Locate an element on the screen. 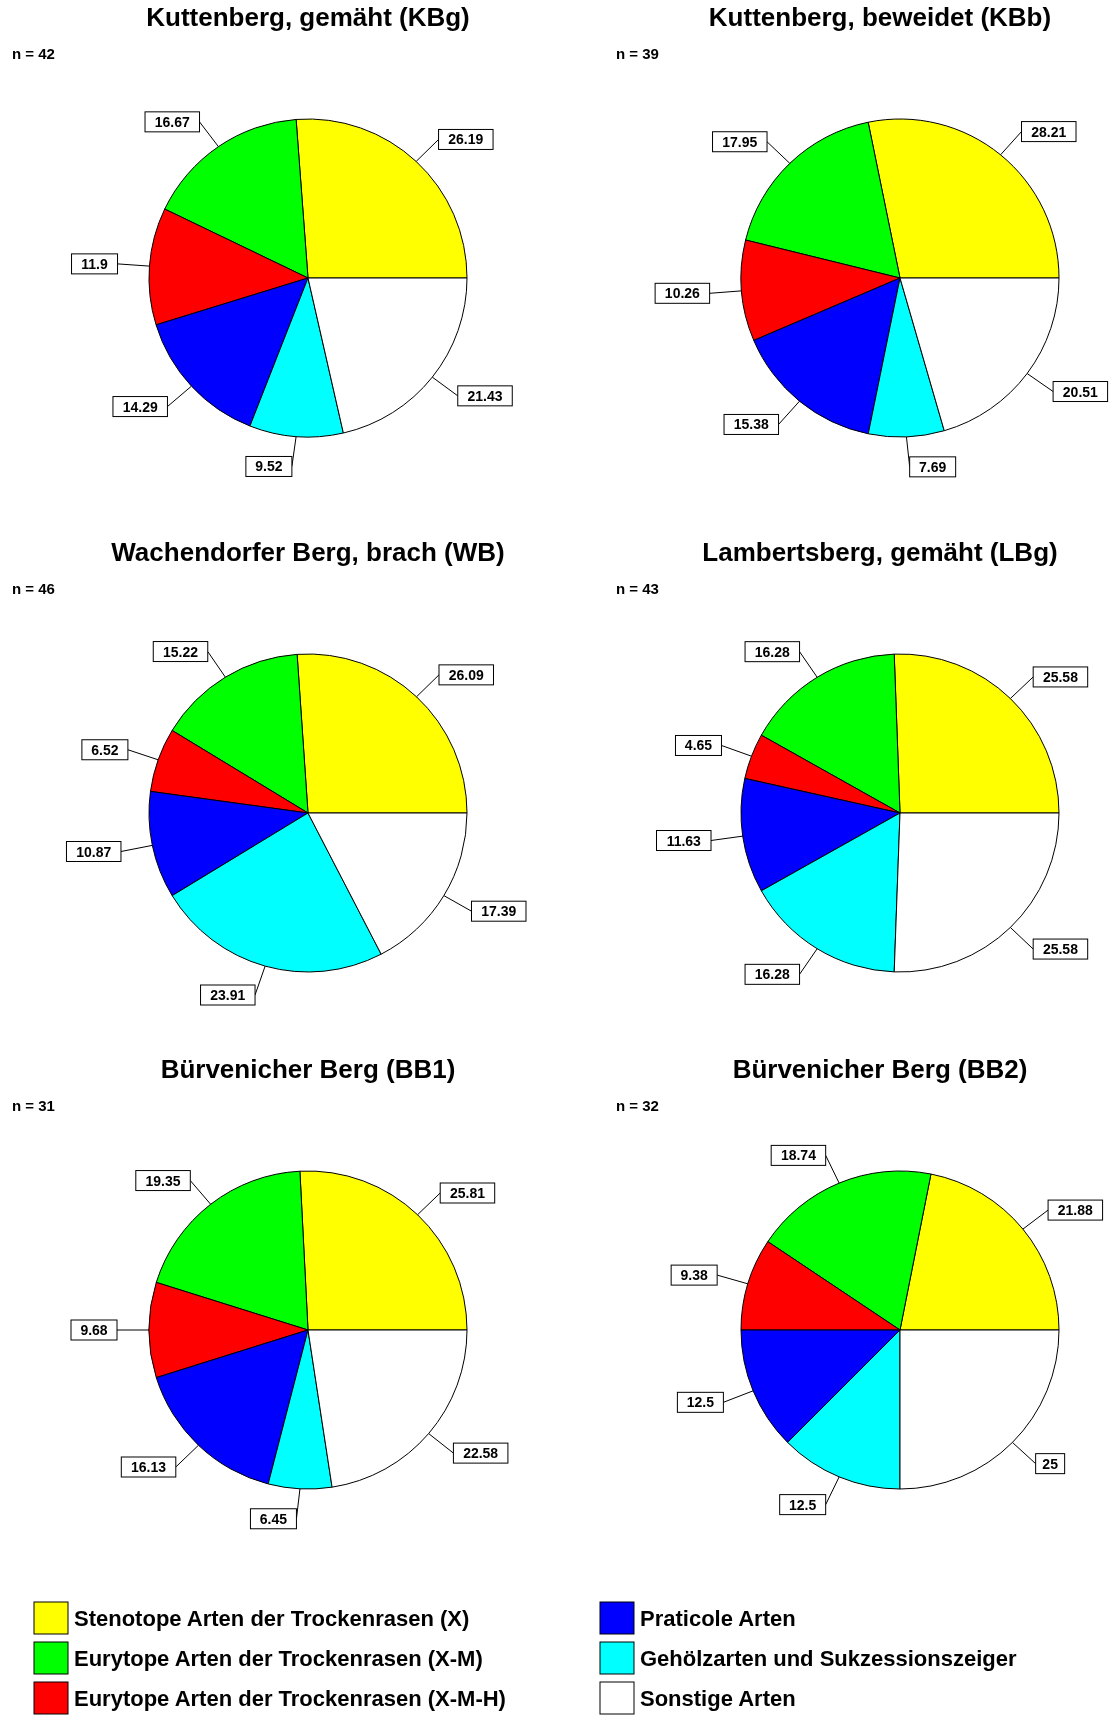 The height and width of the screenshot is (1720, 1117). chart-title: Bürvenicher Berg (BB2) is located at coordinates (880, 1069).